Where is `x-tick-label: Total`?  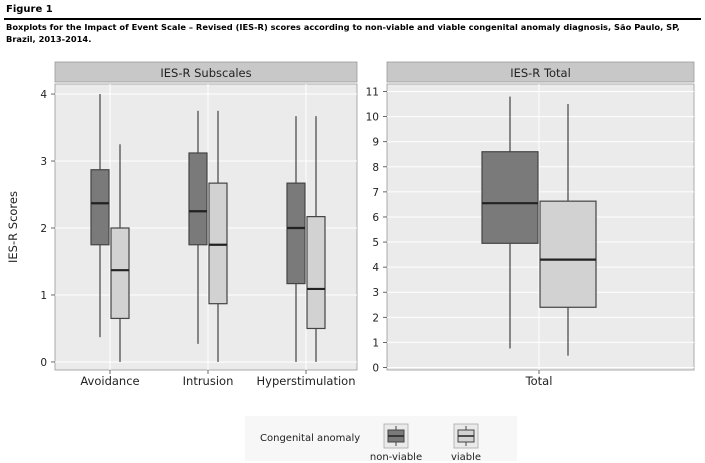
x-tick-label: Total is located at coordinates (539, 381).